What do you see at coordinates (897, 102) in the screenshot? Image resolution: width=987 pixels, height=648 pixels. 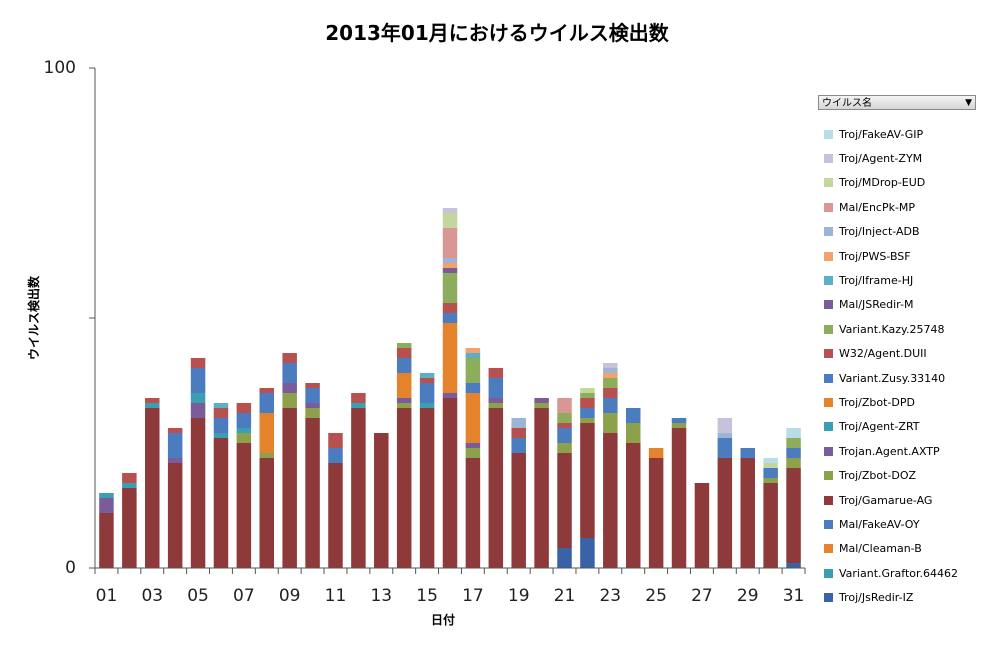 I see `legend-filter-dropdown: ウイルス名 ▼` at bounding box center [897, 102].